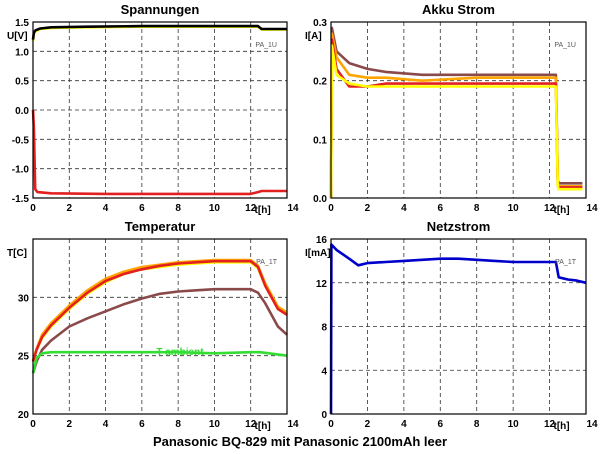 This screenshot has width=600, height=454. Describe the element at coordinates (324, 328) in the screenshot. I see `y-tick-label: 8` at that location.